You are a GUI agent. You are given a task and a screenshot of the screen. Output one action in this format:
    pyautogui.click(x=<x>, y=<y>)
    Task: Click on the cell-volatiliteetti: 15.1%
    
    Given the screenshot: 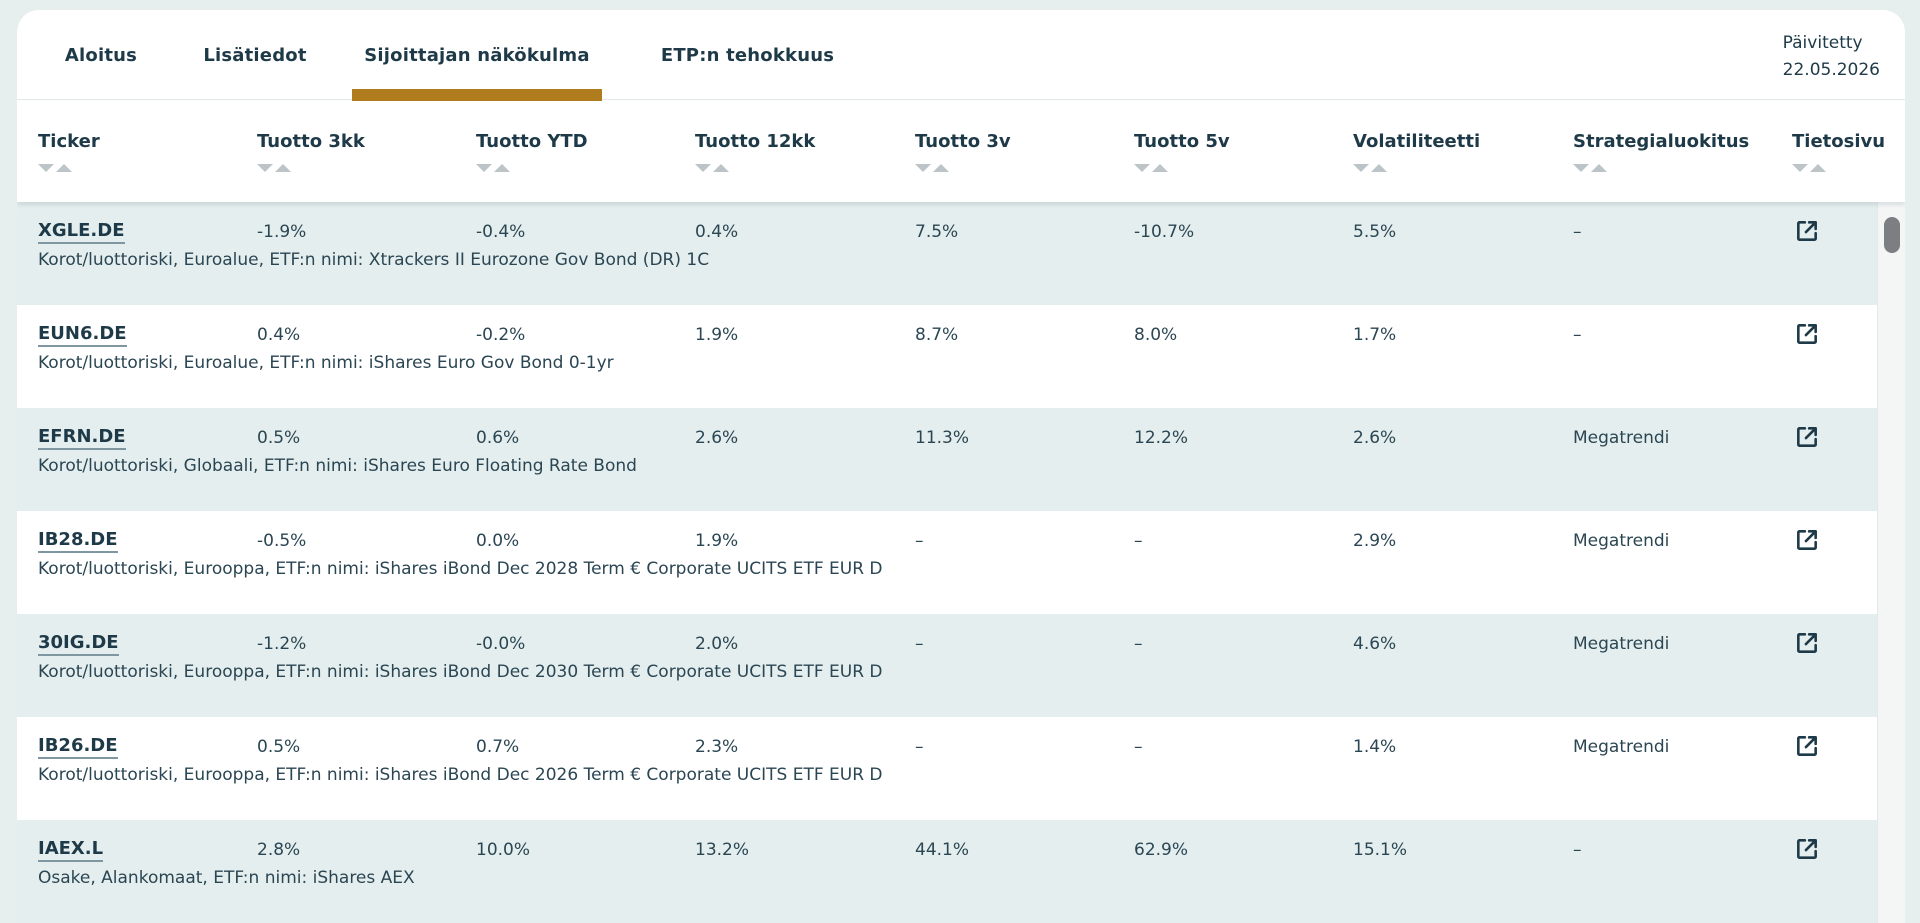 What is the action you would take?
    pyautogui.click(x=1380, y=850)
    